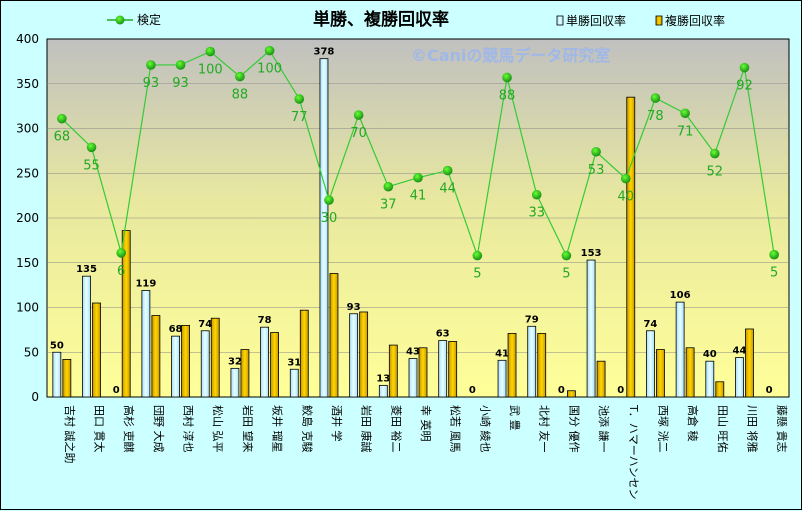  What do you see at coordinates (545, 429) in the screenshot?
I see `category-label: 北村 友一` at bounding box center [545, 429].